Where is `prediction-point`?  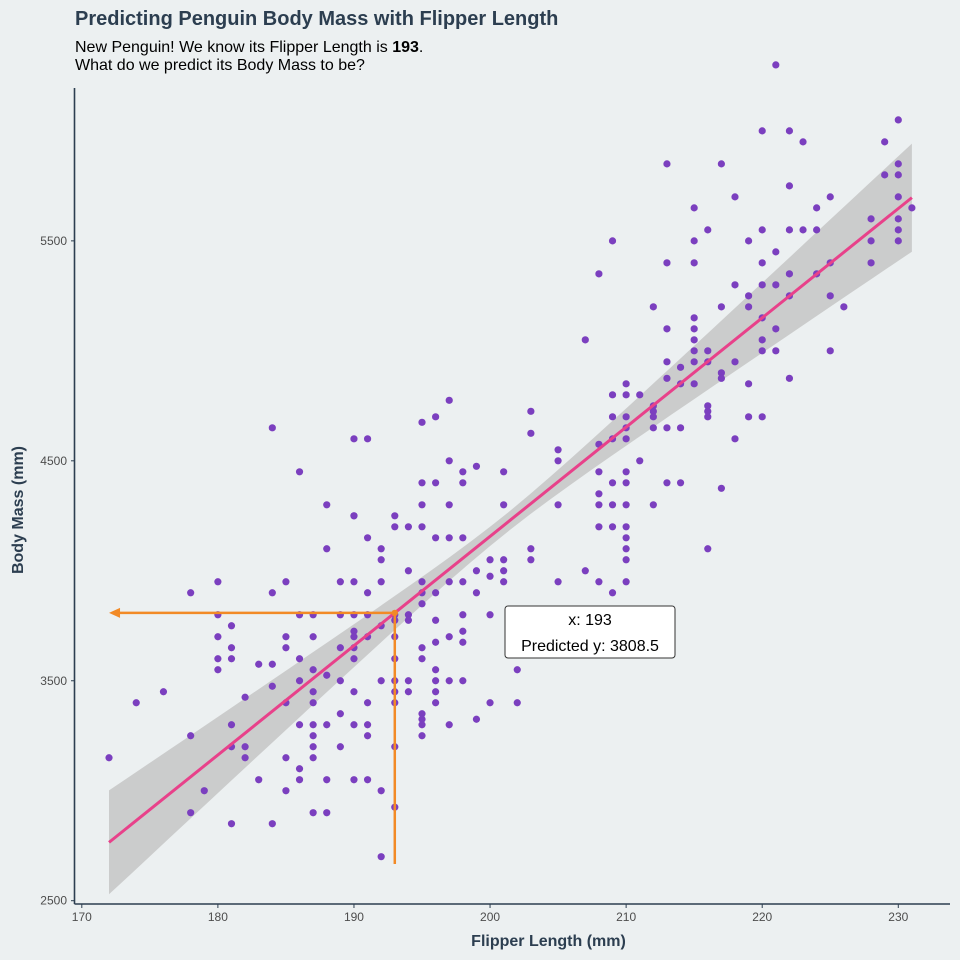 prediction-point is located at coordinates (394, 613).